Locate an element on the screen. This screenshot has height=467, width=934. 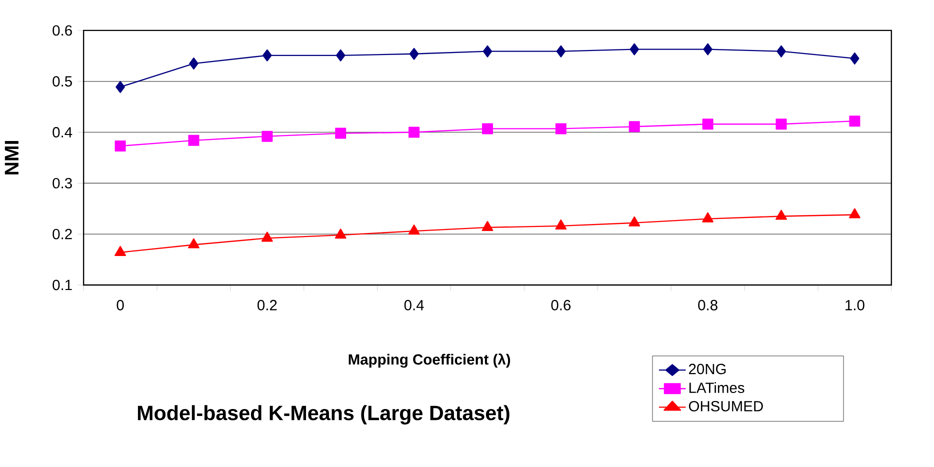
y-axis-title: NMI is located at coordinates (11, 158).